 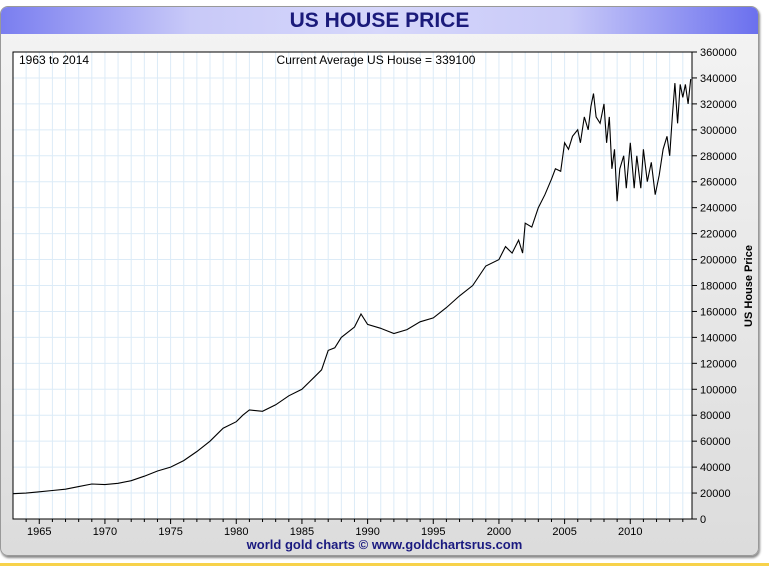 What do you see at coordinates (749, 286) in the screenshot?
I see `y-axis-label: US House Price` at bounding box center [749, 286].